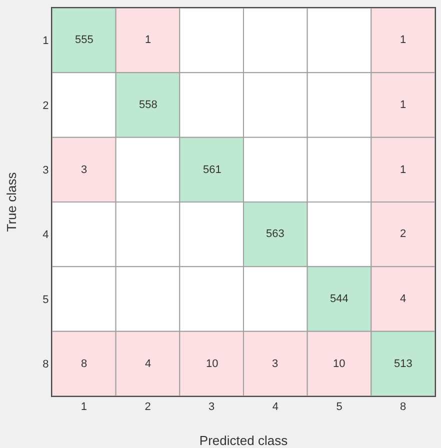 The image size is (441, 448). I want to click on y-tick-label: 4, so click(45, 235).